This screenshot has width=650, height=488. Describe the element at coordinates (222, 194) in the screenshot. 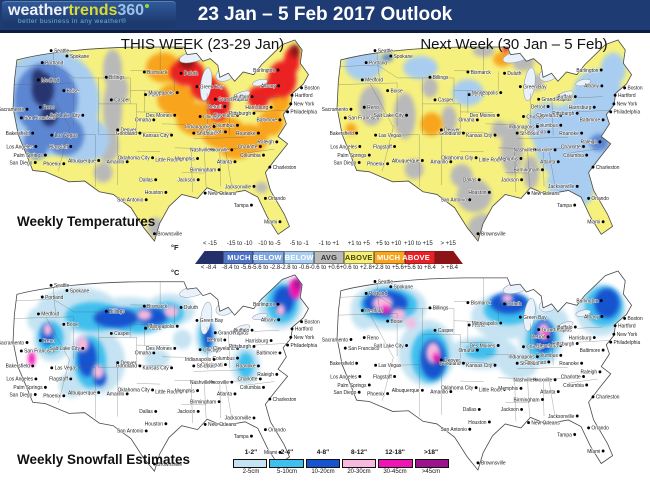

I see `city-label: New Orleans` at that location.